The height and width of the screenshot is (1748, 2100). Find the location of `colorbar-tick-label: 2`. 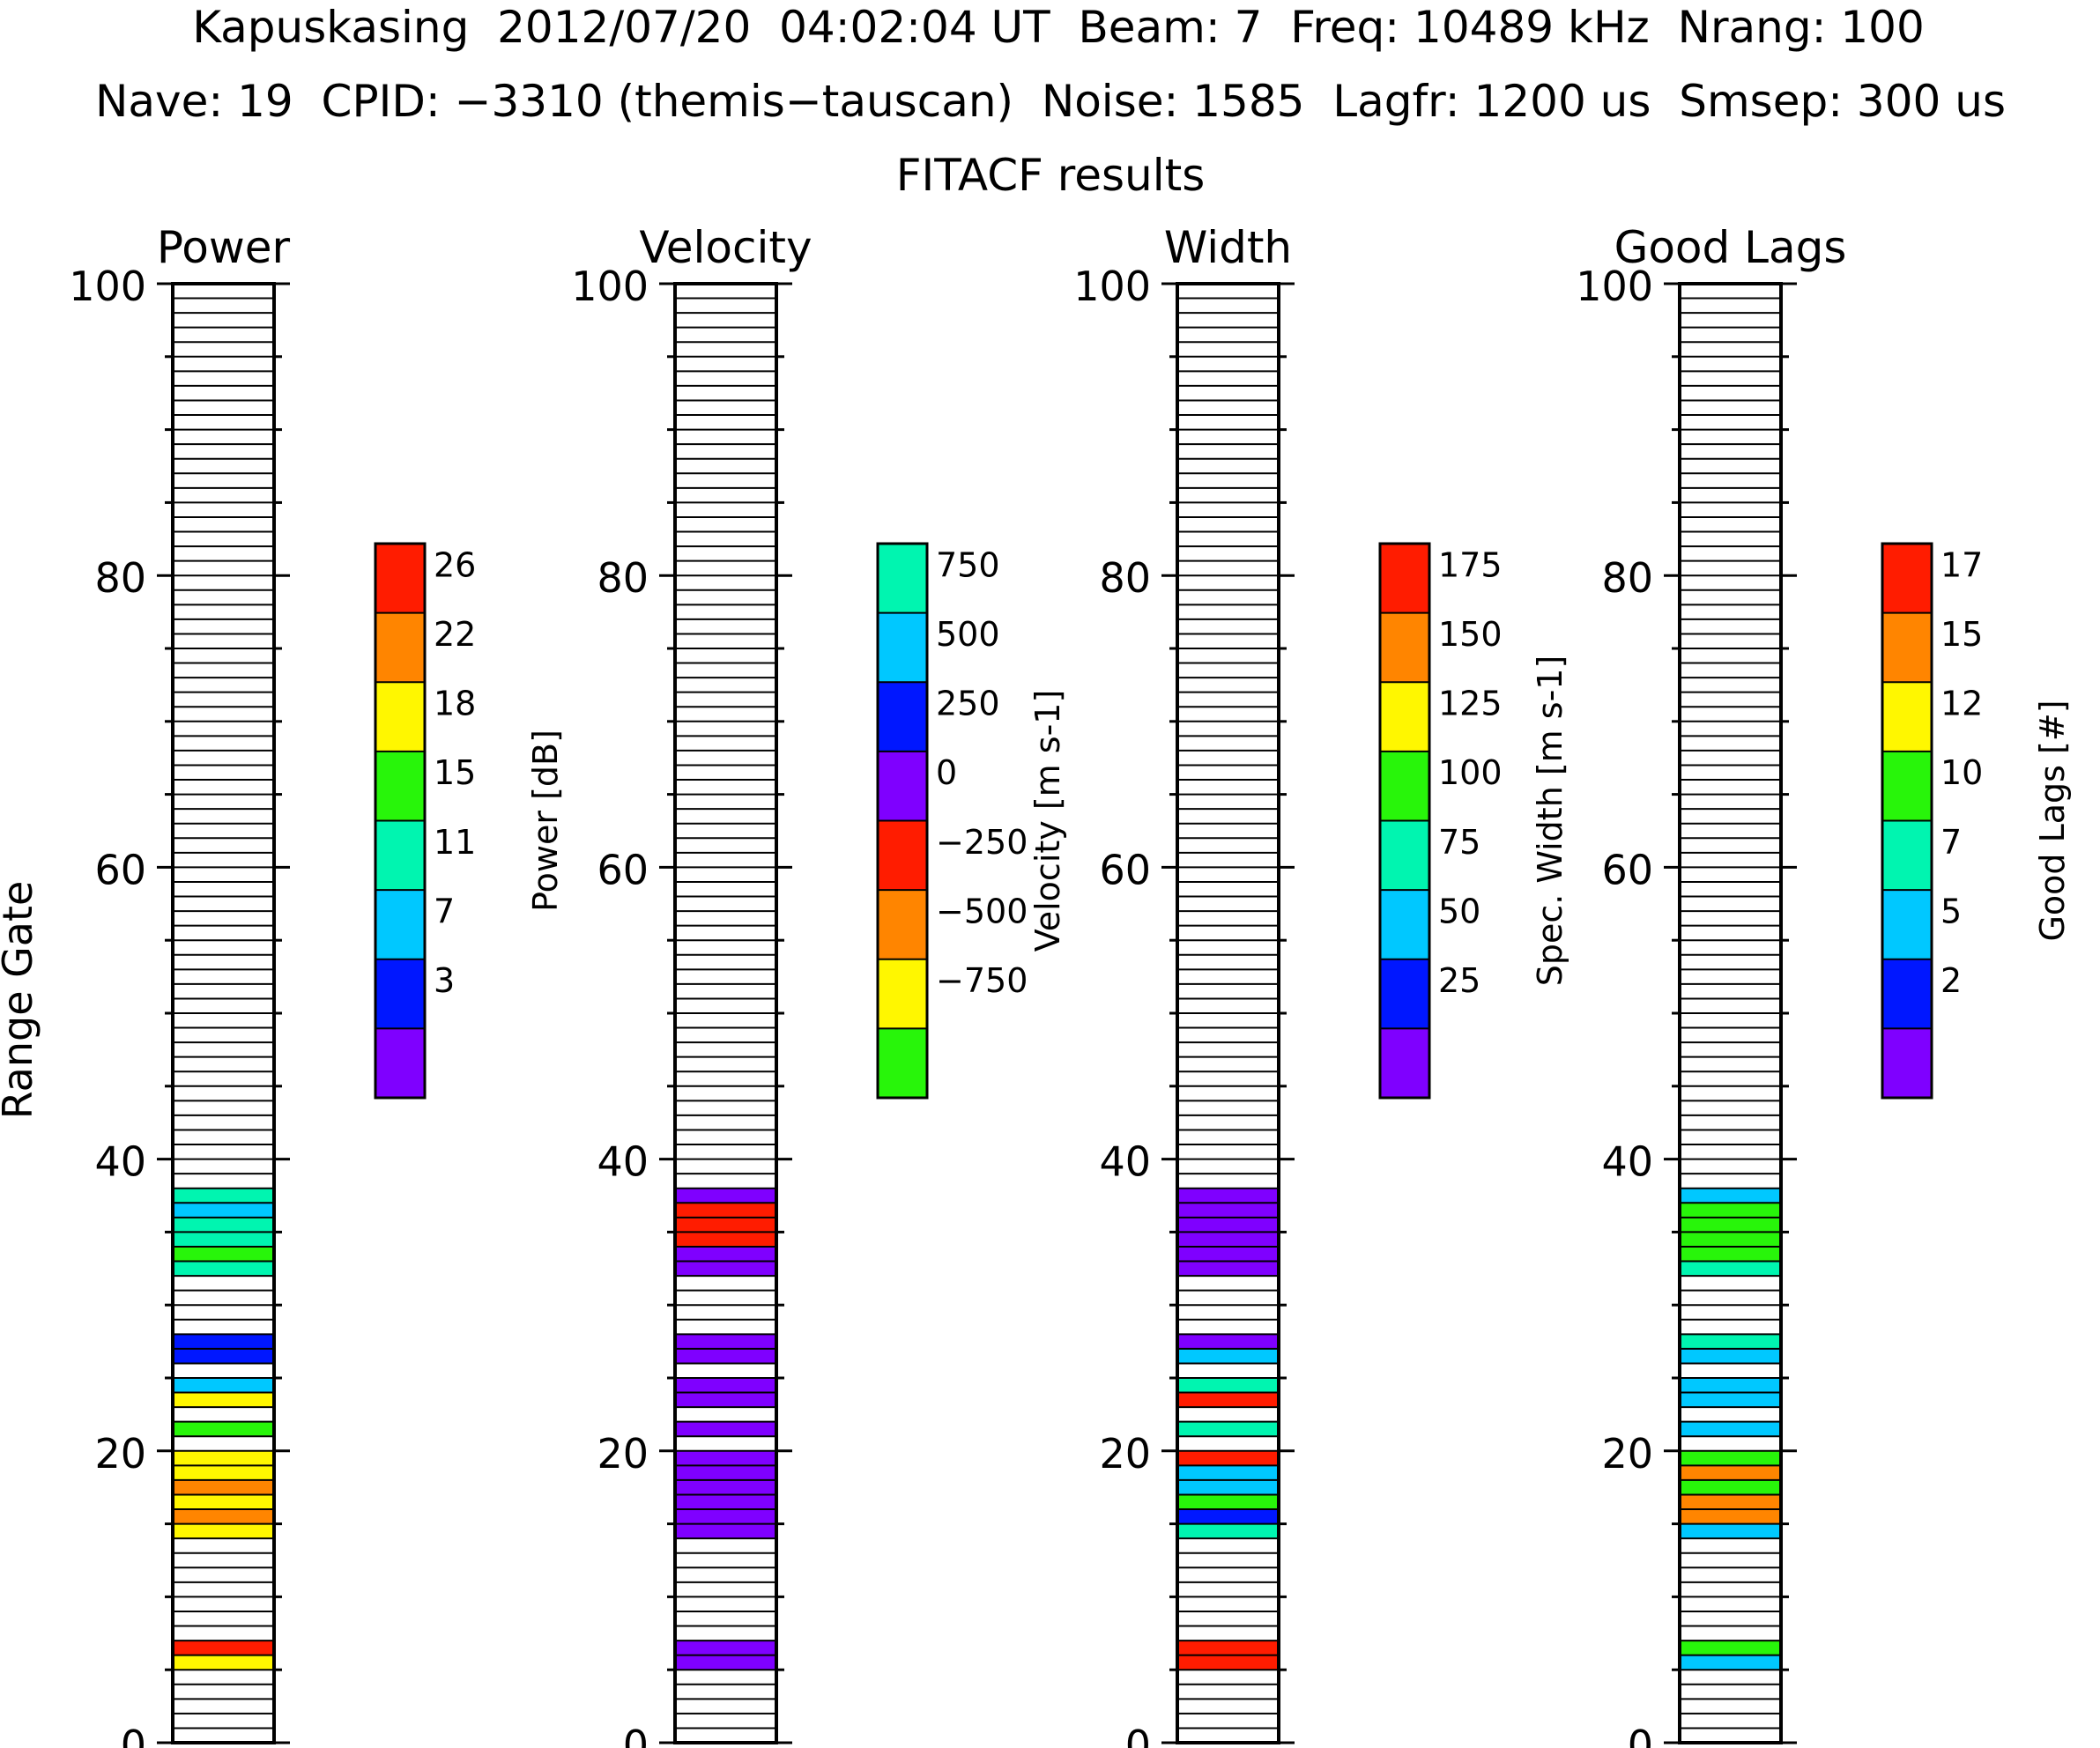

colorbar-tick-label: 2 is located at coordinates (1951, 980).